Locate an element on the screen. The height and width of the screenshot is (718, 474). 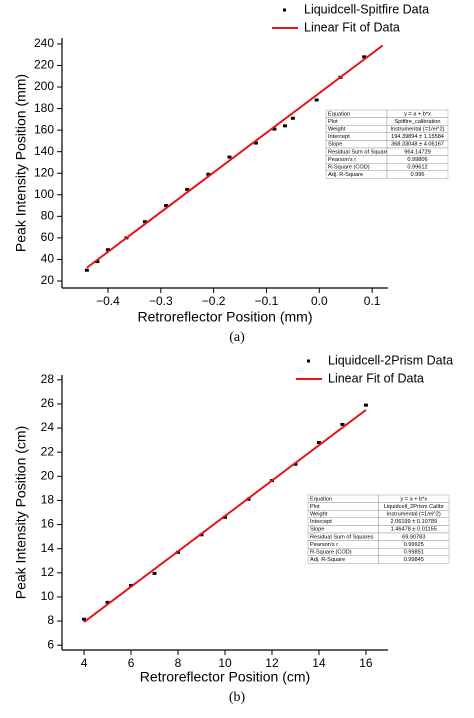
y-tick-label: 200 is located at coordinates (44, 86).